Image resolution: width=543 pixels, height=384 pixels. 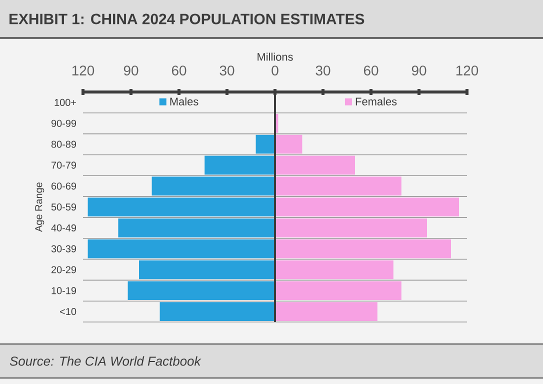 I want to click on chart-title: EXHIBIT 1: CHINA 2024 POPULATION ESTIMATES, so click(x=187, y=19).